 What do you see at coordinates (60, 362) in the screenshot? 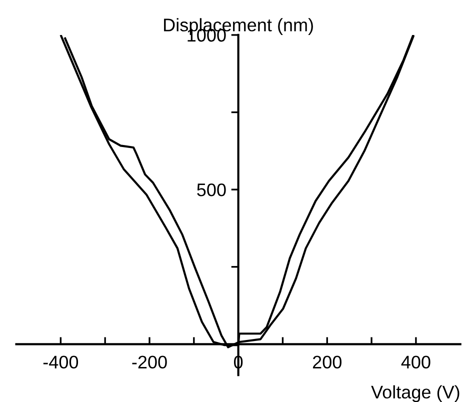
I see `x-tick-label: -400` at bounding box center [60, 362].